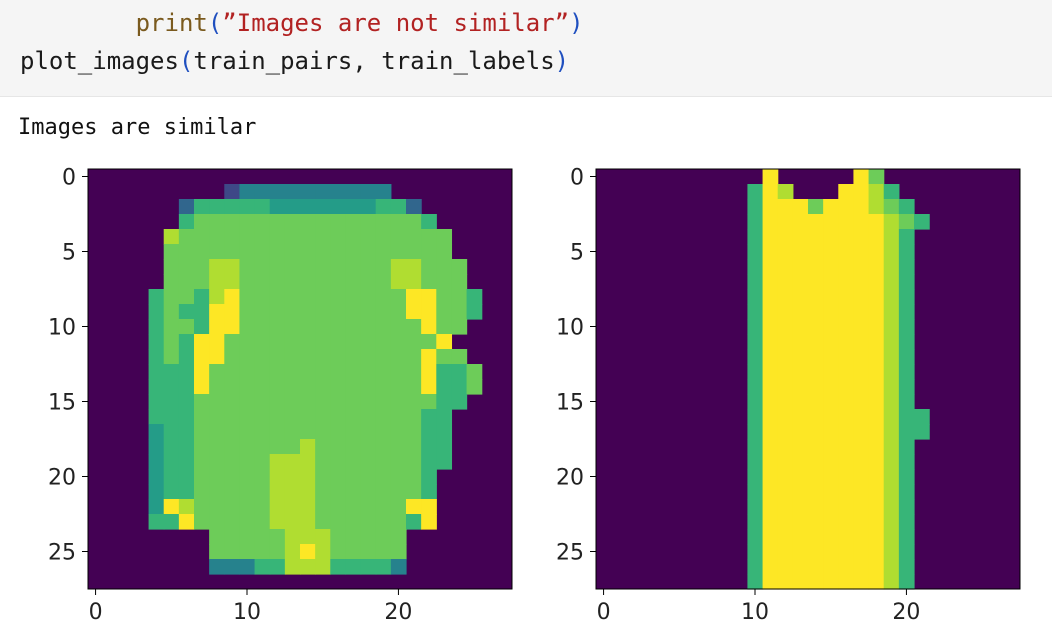  I want to click on y-tick-label: 5, so click(577, 253).